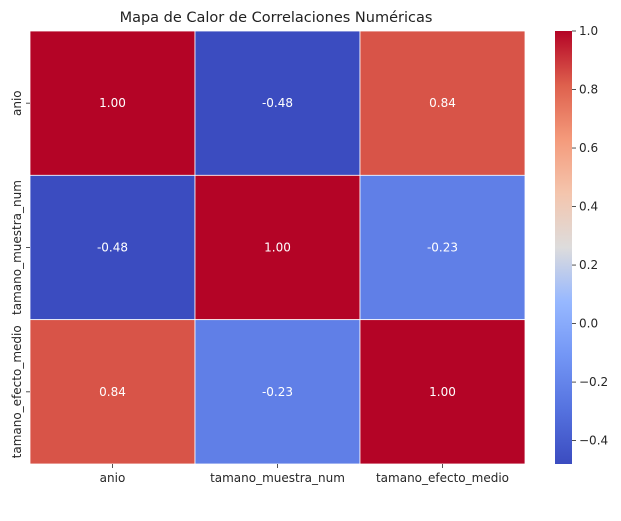  I want to click on x-tick-label-tamano_efecto_medio: tamano_efecto_medio, so click(442, 478).